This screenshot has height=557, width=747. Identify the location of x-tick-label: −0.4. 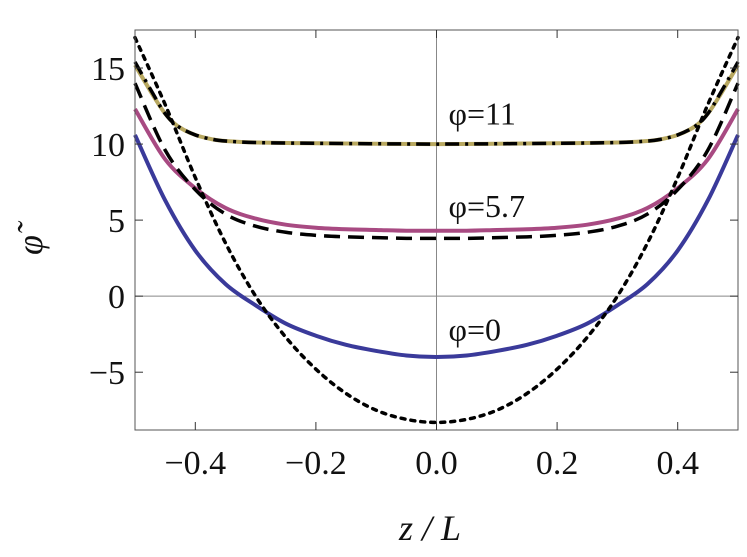
(195, 463).